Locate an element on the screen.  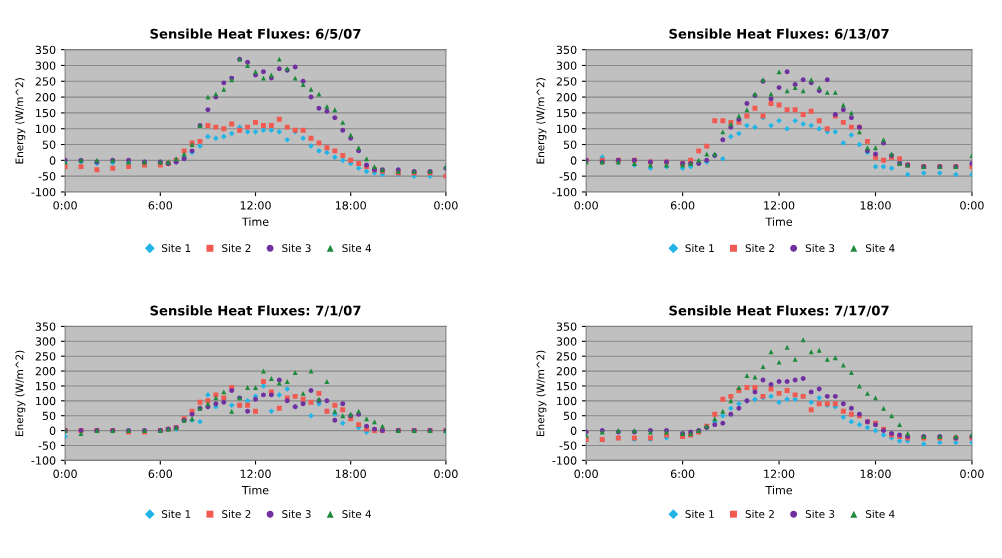
chart-title: Sensible Heat Fluxes: 6/5/07 is located at coordinates (255, 34).